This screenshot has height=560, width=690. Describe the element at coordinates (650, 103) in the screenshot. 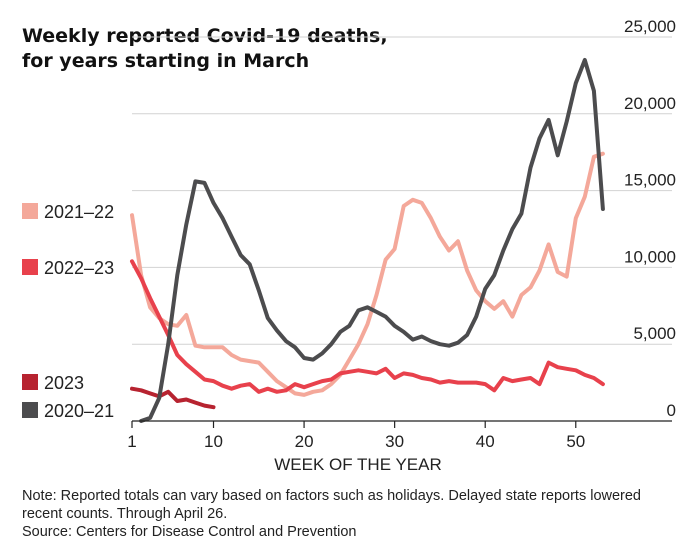

I see `y-tick-label: 20,000` at that location.